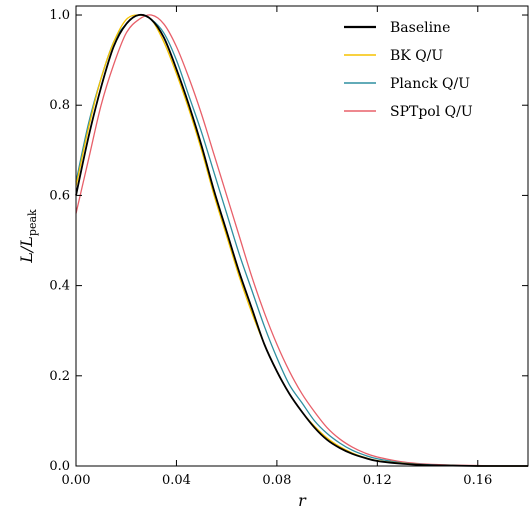  I want to click on legend-label-planck-q-u: Planck Q/U, so click(430, 84).